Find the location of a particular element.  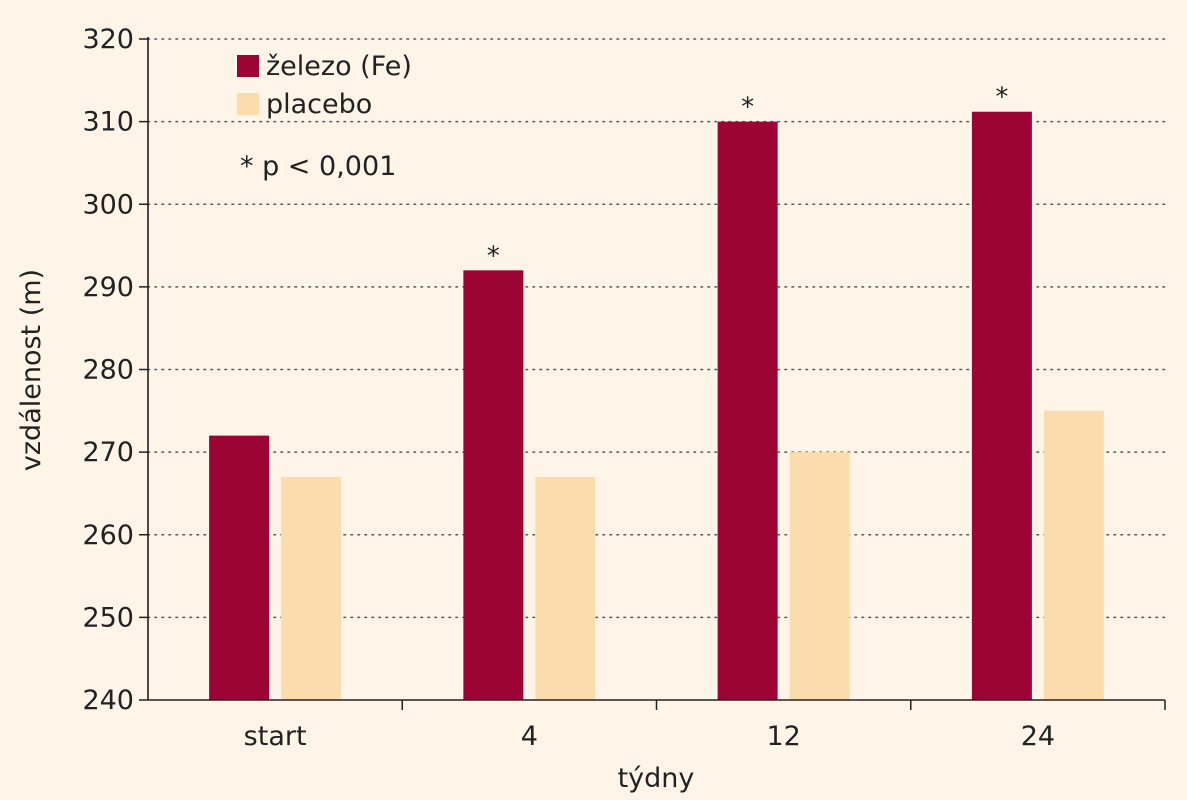

y-tick-label-280: 280 is located at coordinates (108, 370).